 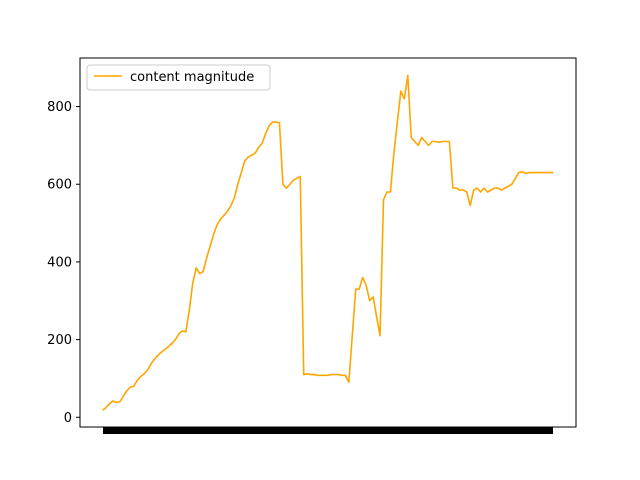 I want to click on y-tick-label: 600, so click(x=59, y=185).